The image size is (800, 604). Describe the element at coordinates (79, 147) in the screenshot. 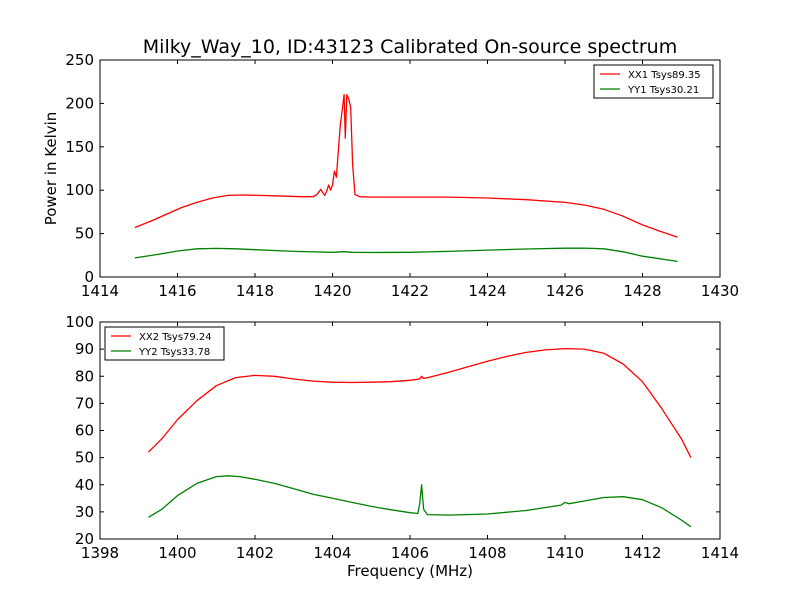

I see `y-tick-label: 150` at that location.